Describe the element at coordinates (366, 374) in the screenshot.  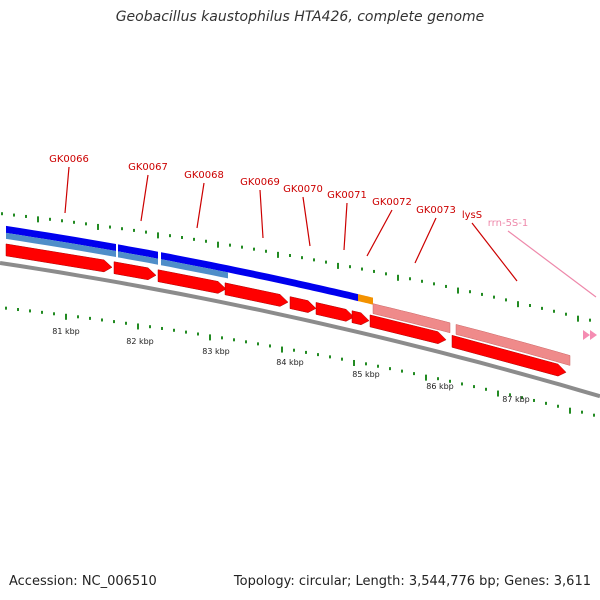
I see `kbp-tick-label: 85 kbp` at that location.